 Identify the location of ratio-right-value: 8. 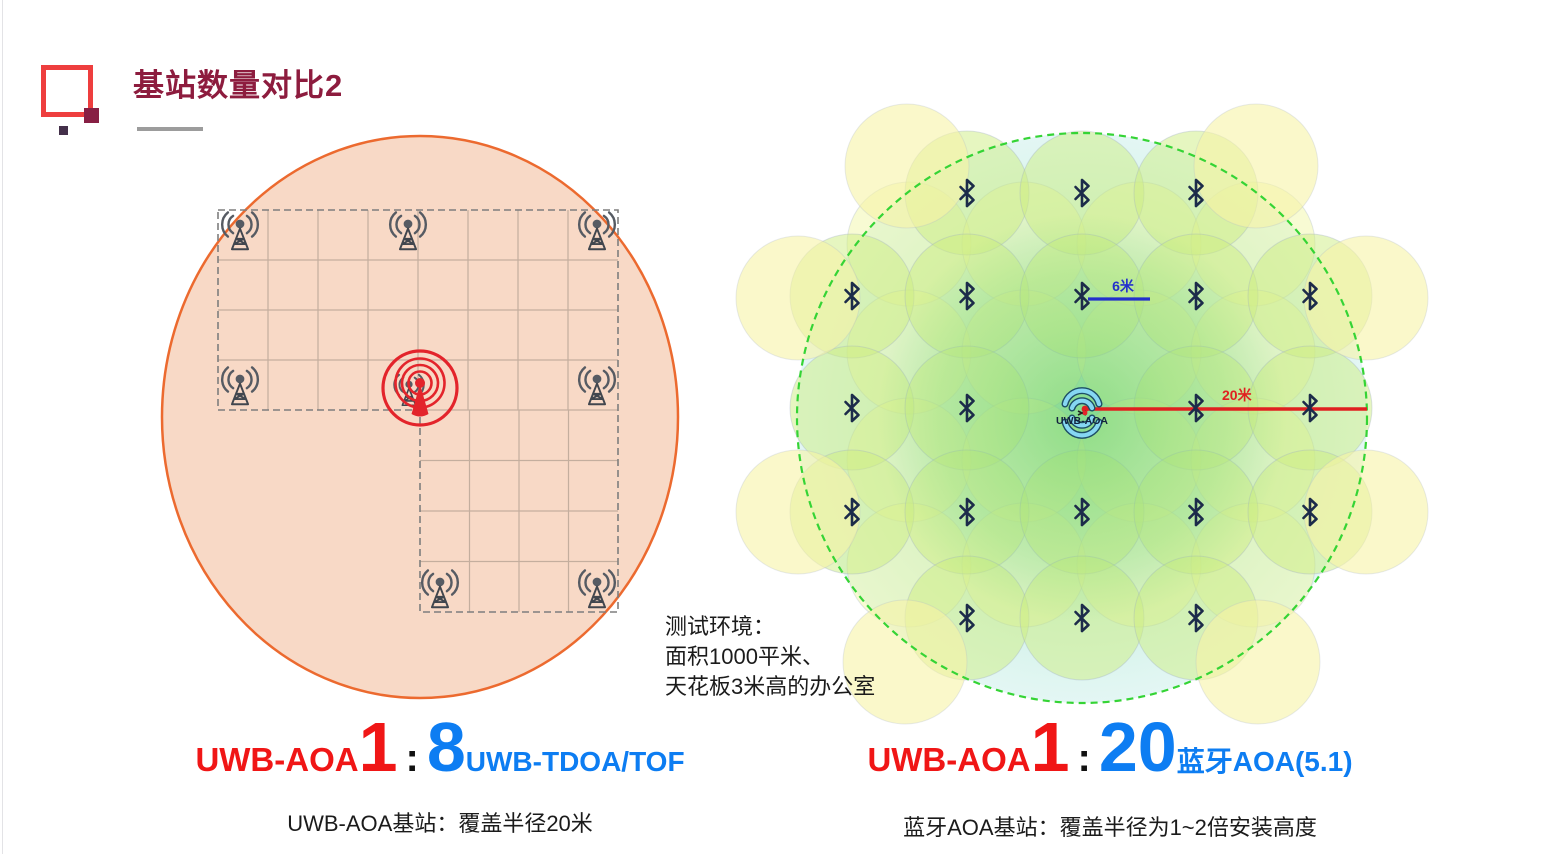
(446, 747).